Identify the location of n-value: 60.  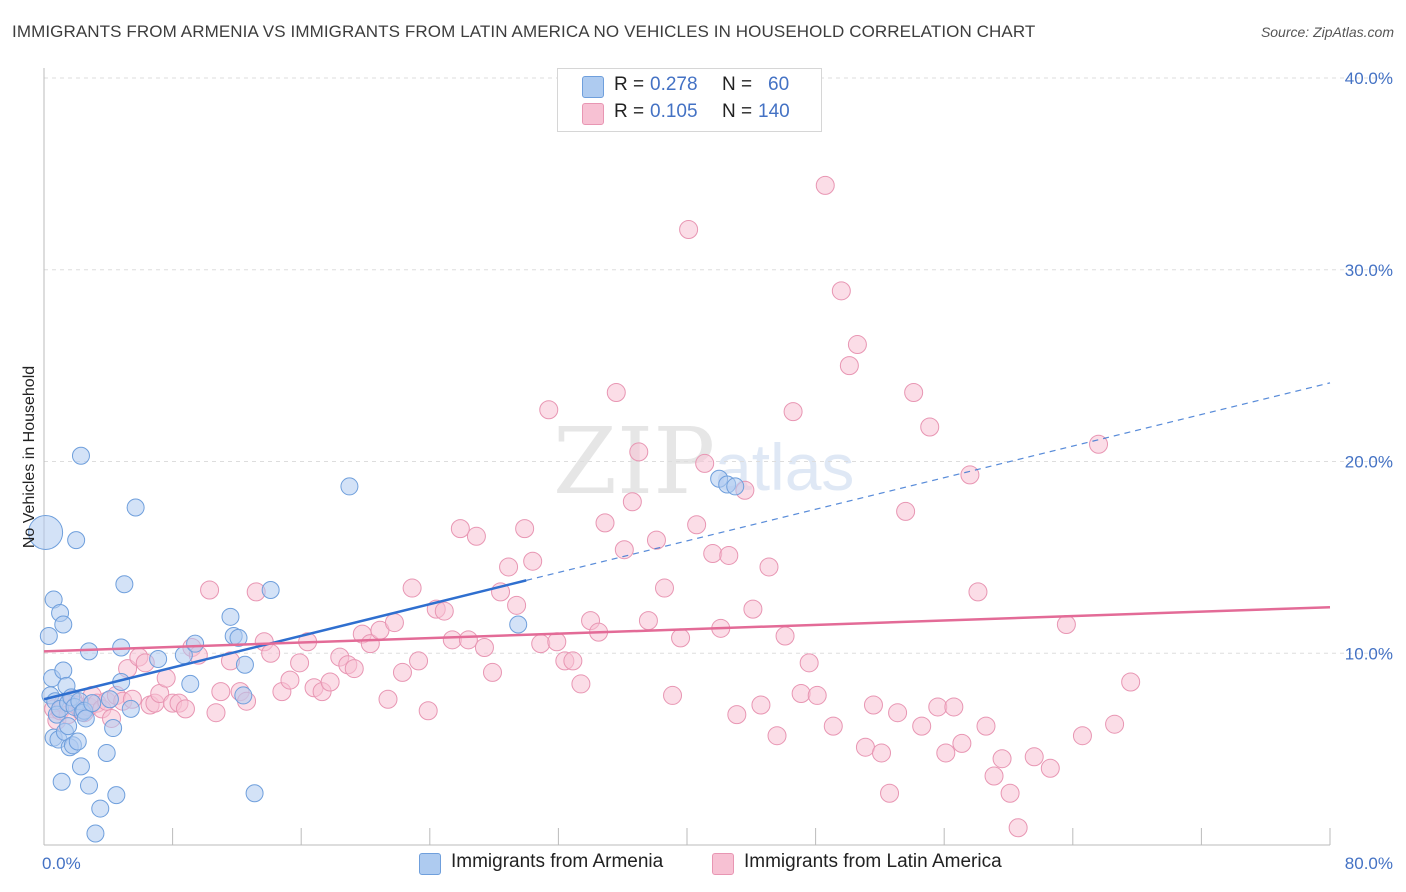
(779, 84).